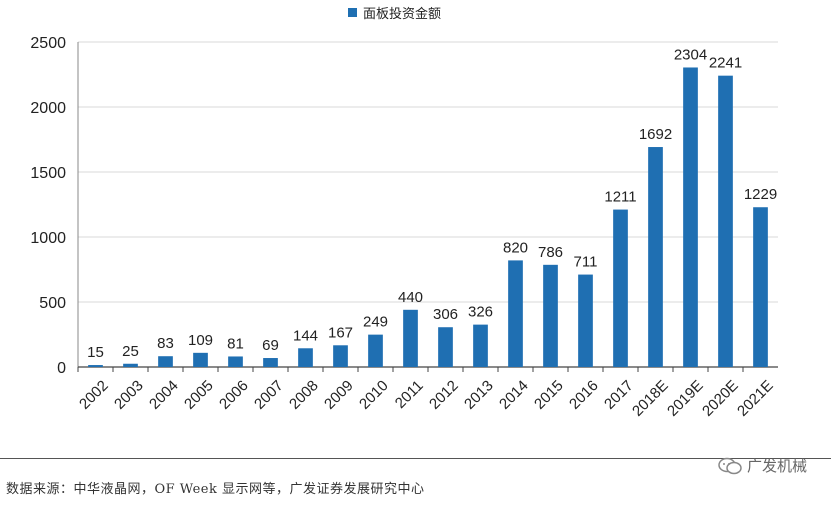 The width and height of the screenshot is (831, 507). Describe the element at coordinates (620, 197) in the screenshot. I see `data-label: 1211` at that location.